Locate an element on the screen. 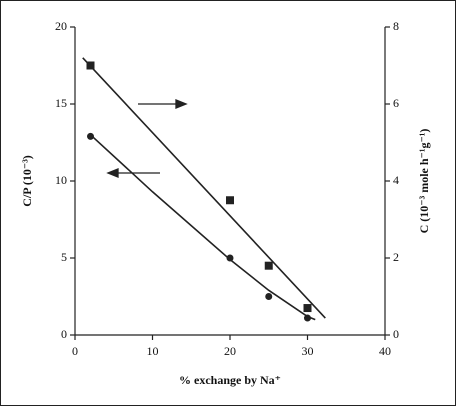 Image resolution: width=456 pixels, height=406 pixels. y-tick-label: 10 is located at coordinates (61, 180).